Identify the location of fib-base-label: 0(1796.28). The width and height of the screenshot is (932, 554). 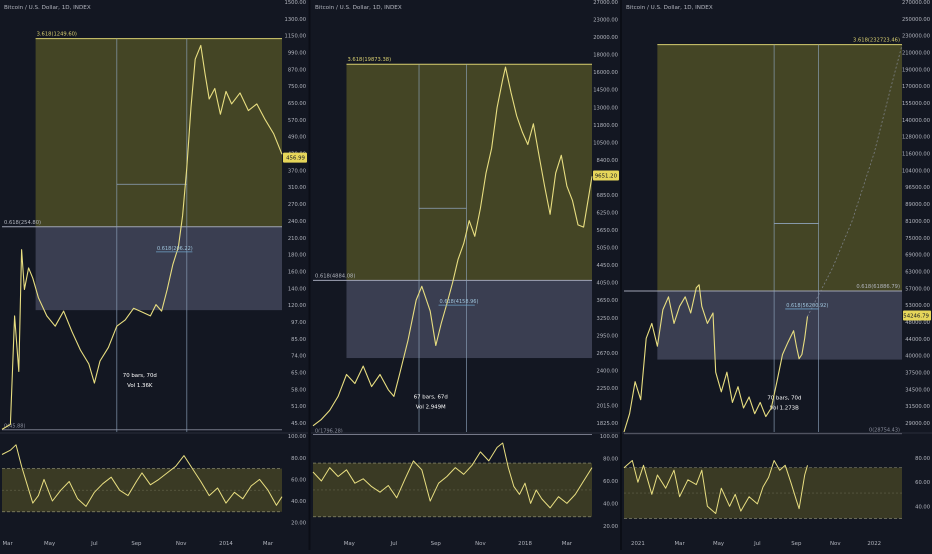
(329, 431).